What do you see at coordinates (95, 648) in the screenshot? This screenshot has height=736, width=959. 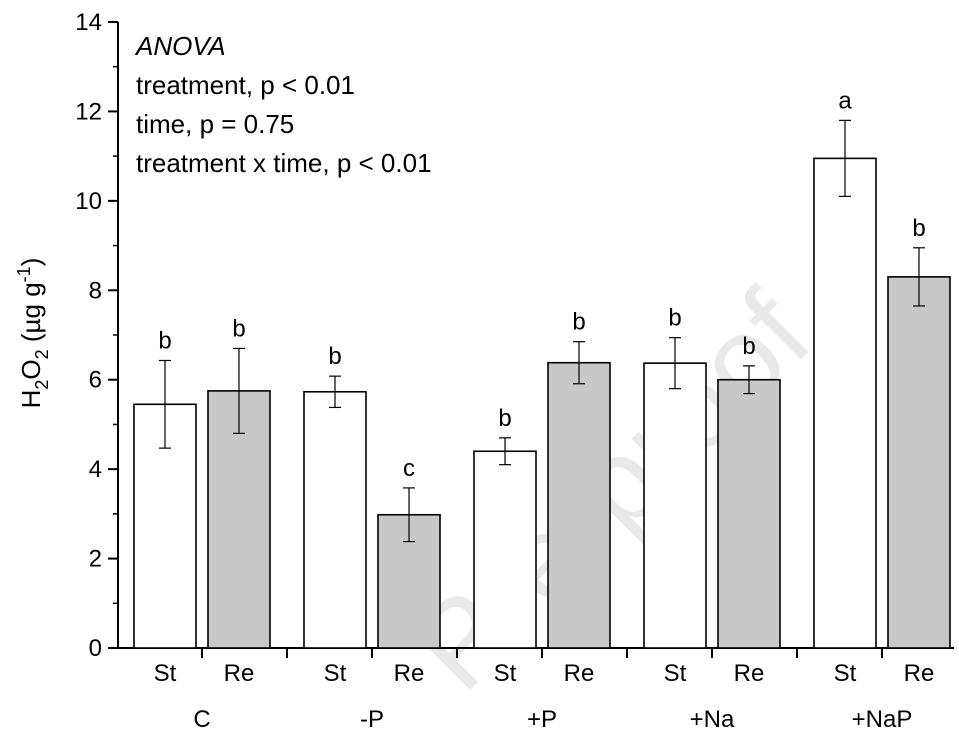 I see `y-tick-label: 0` at bounding box center [95, 648].